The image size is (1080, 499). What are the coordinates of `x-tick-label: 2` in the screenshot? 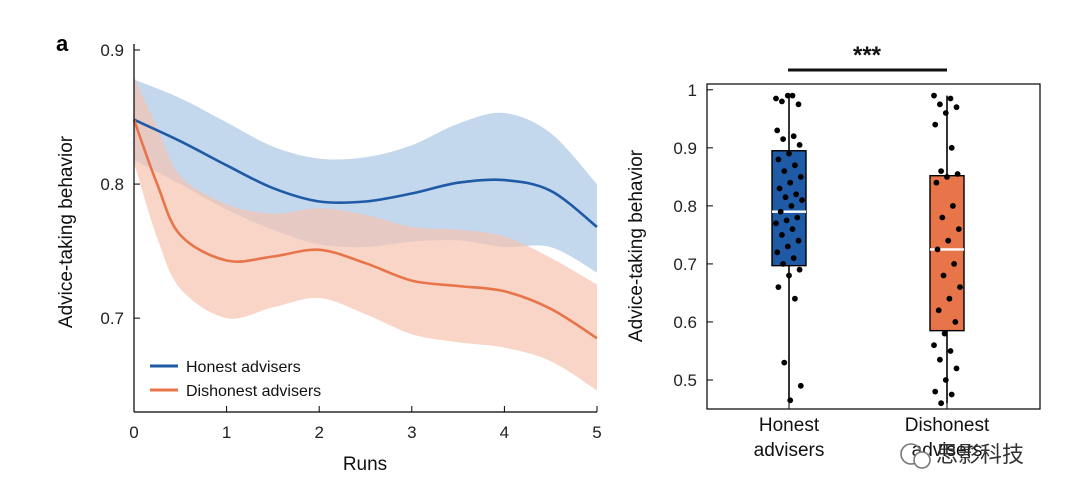 It's located at (318, 432).